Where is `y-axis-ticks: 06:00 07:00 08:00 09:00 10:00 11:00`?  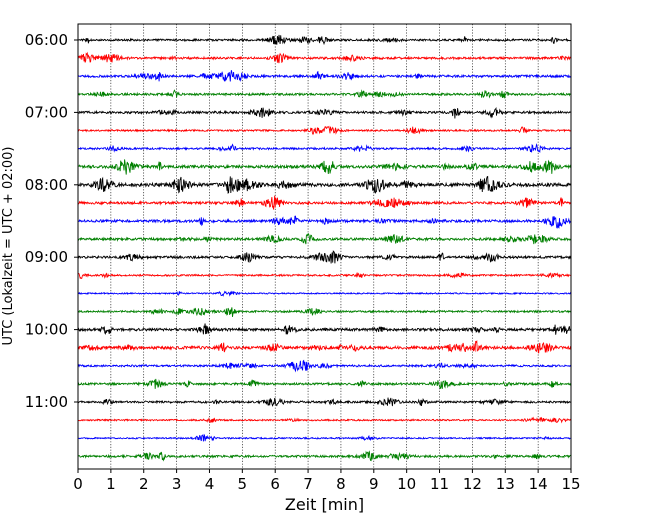
y-axis-ticks: 06:00 07:00 08:00 09:00 10:00 11:00 is located at coordinates (51, 221).